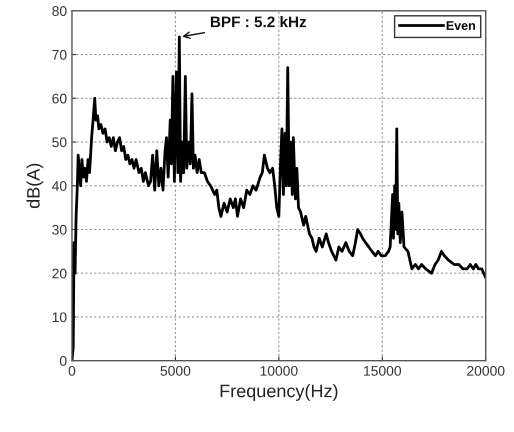  Describe the element at coordinates (59, 273) in the screenshot. I see `y-tick-label: 20` at that location.